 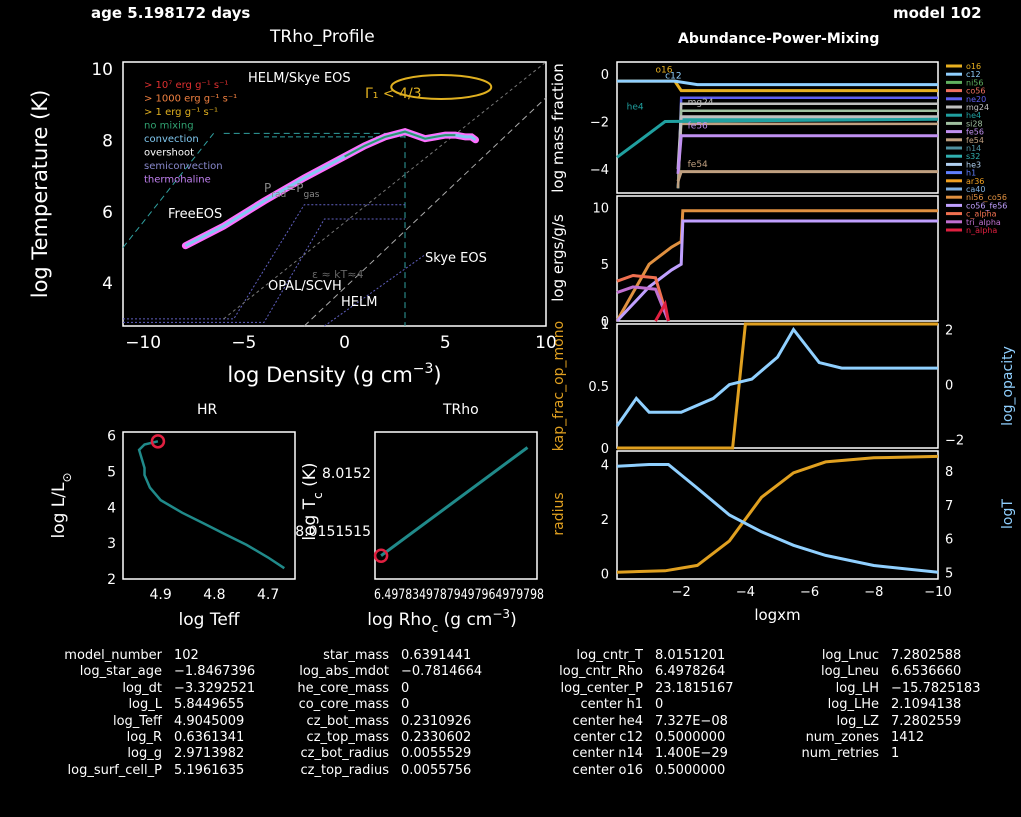 What do you see at coordinates (314, 229) in the screenshot?
I see `eos-boundary-line` at bounding box center [314, 229].